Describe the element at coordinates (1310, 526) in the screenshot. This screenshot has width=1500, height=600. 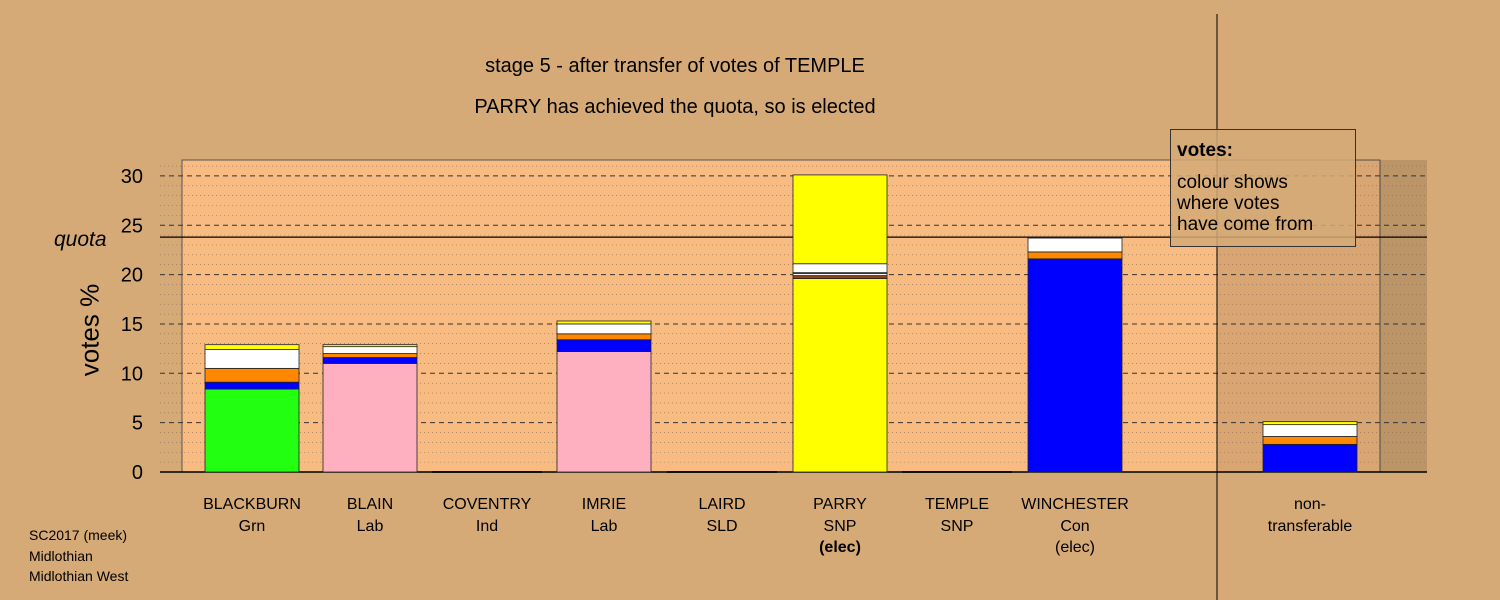
I see `x-tick-label-party: transferable` at that location.